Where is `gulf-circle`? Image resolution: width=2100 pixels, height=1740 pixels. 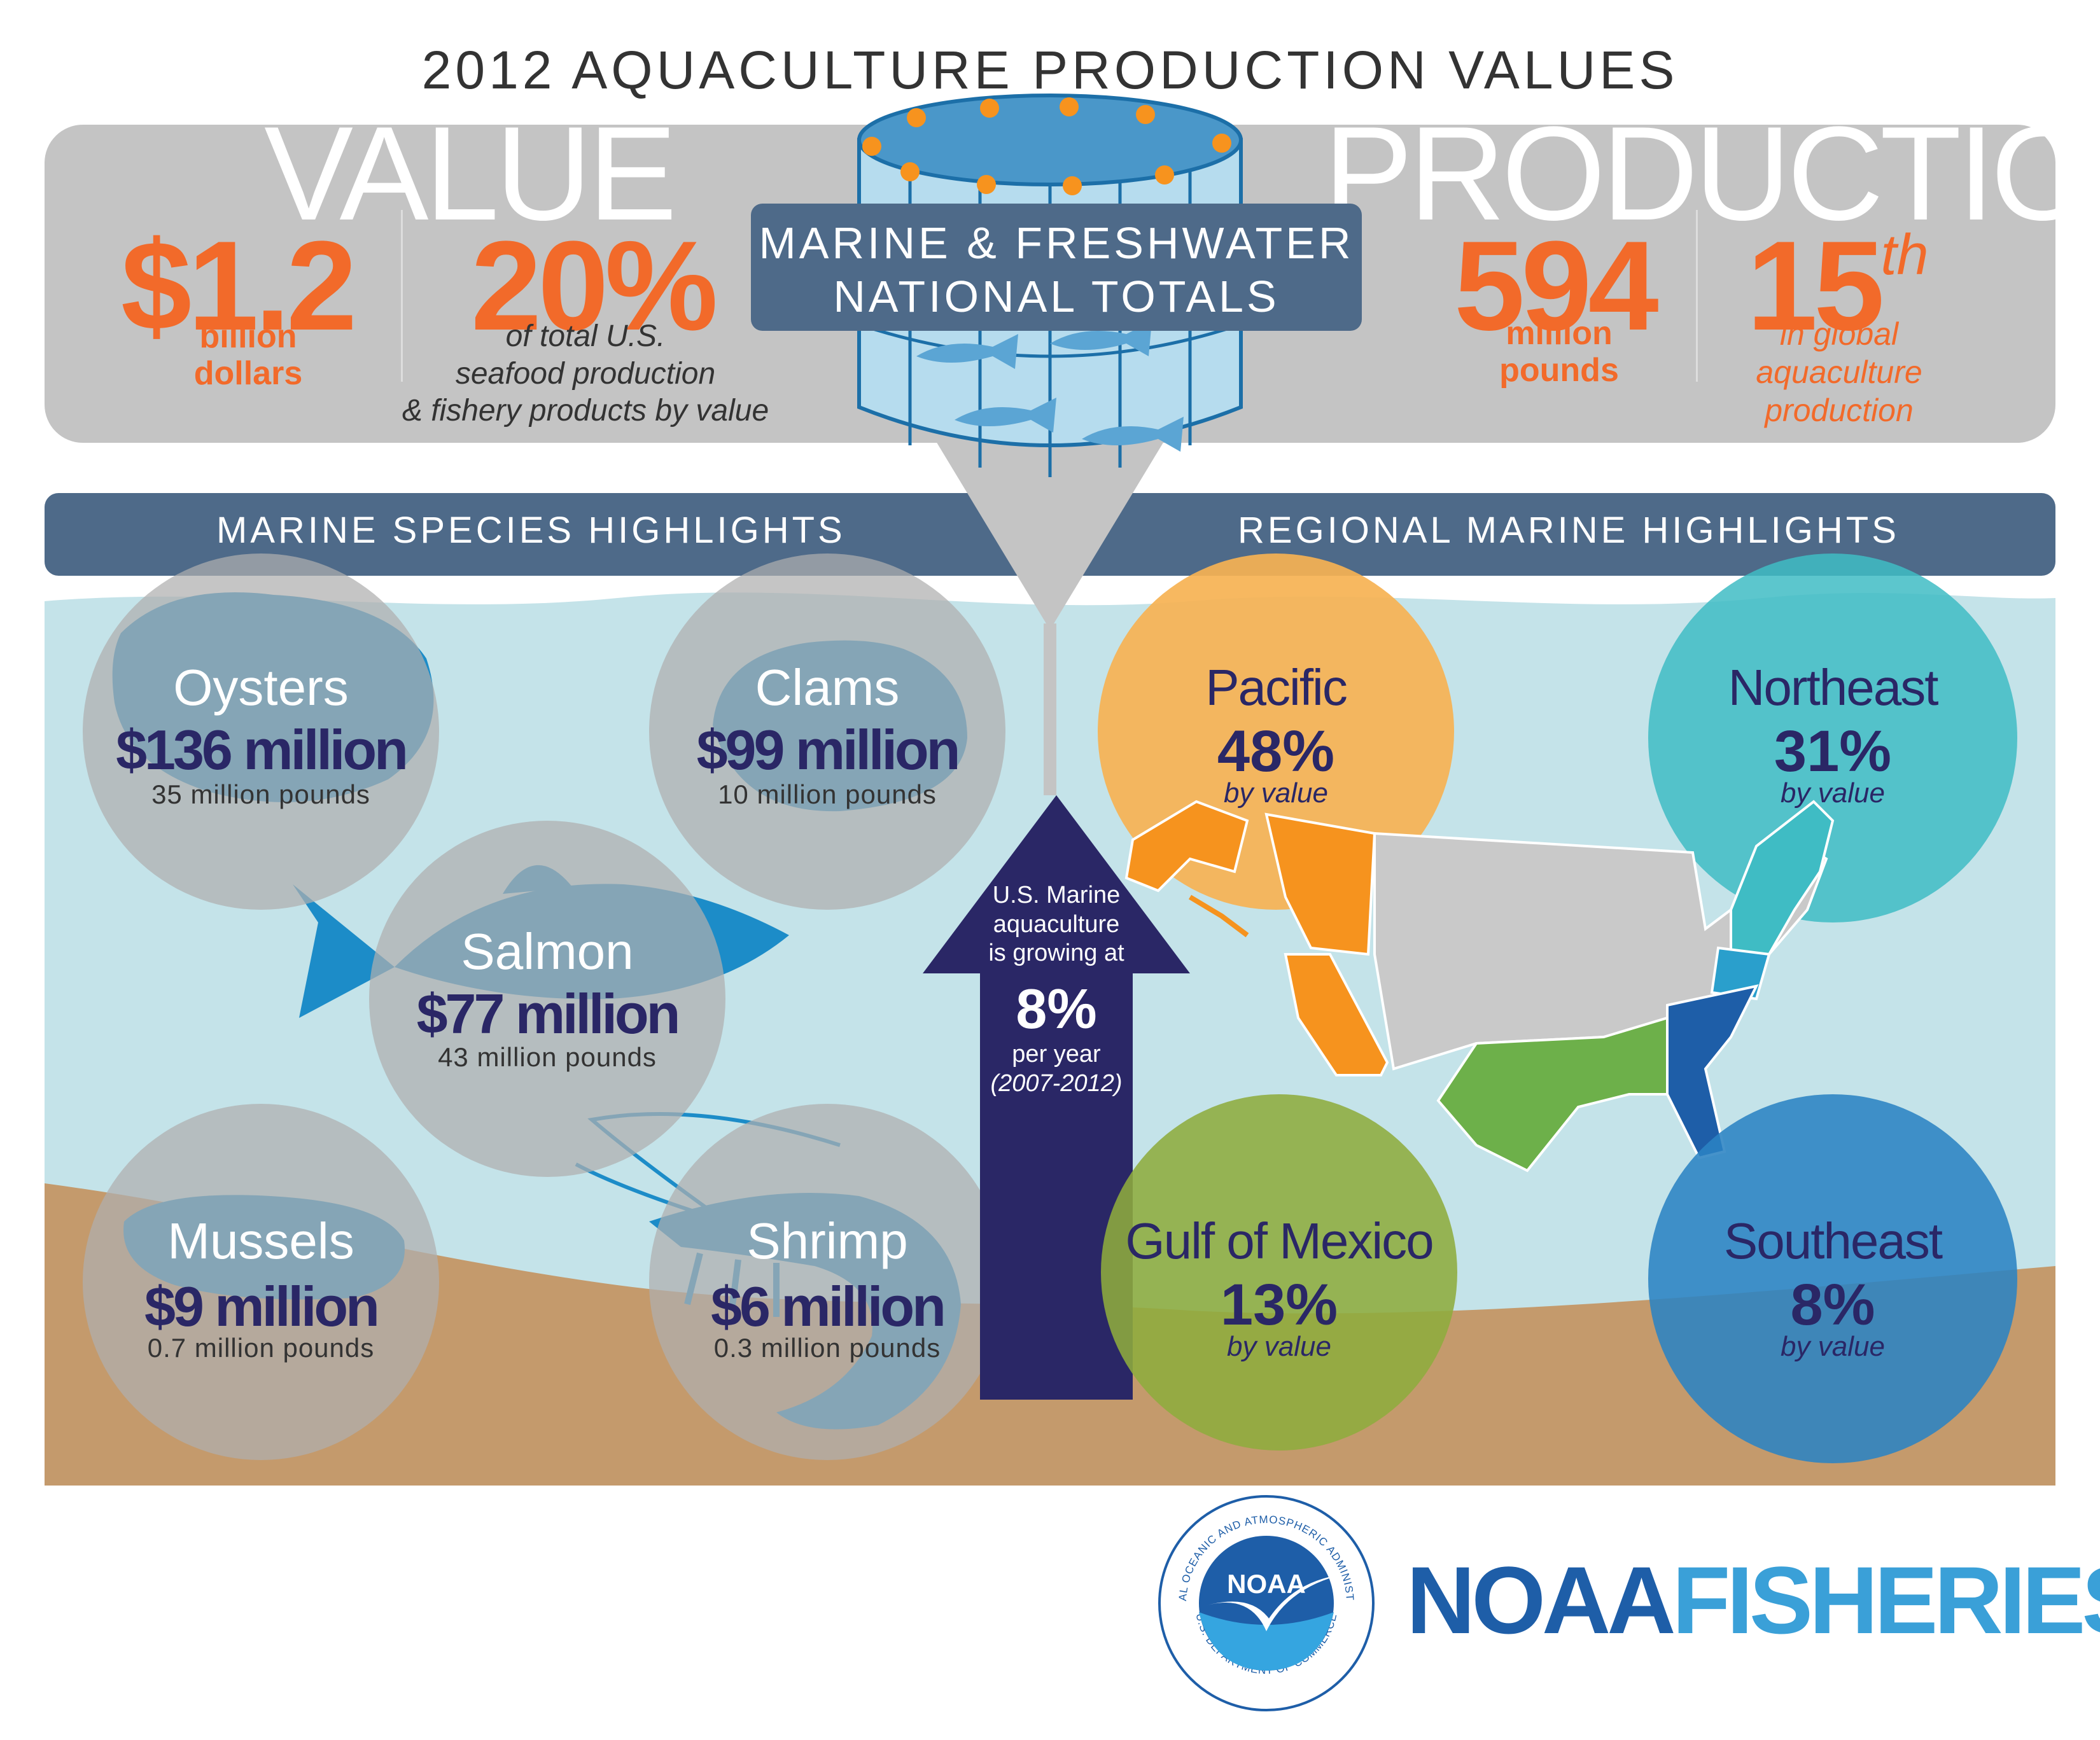 gulf-circle is located at coordinates (1279, 1272).